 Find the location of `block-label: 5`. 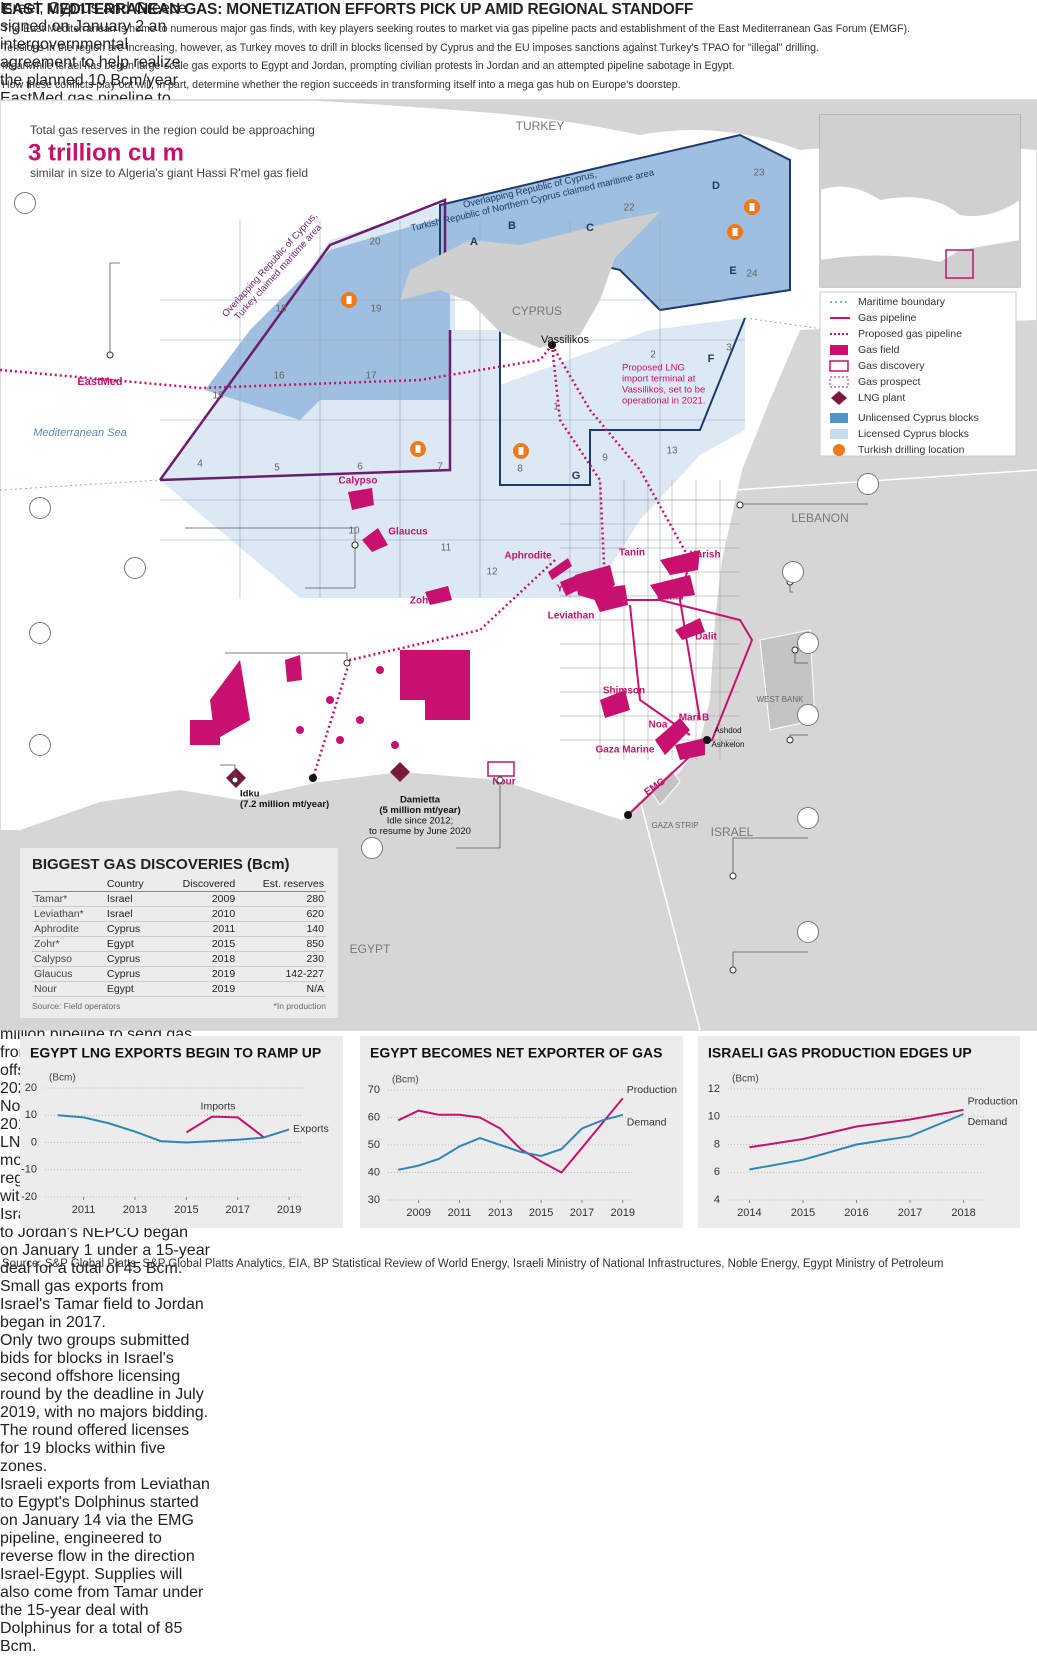

block-label: 5 is located at coordinates (277, 468).